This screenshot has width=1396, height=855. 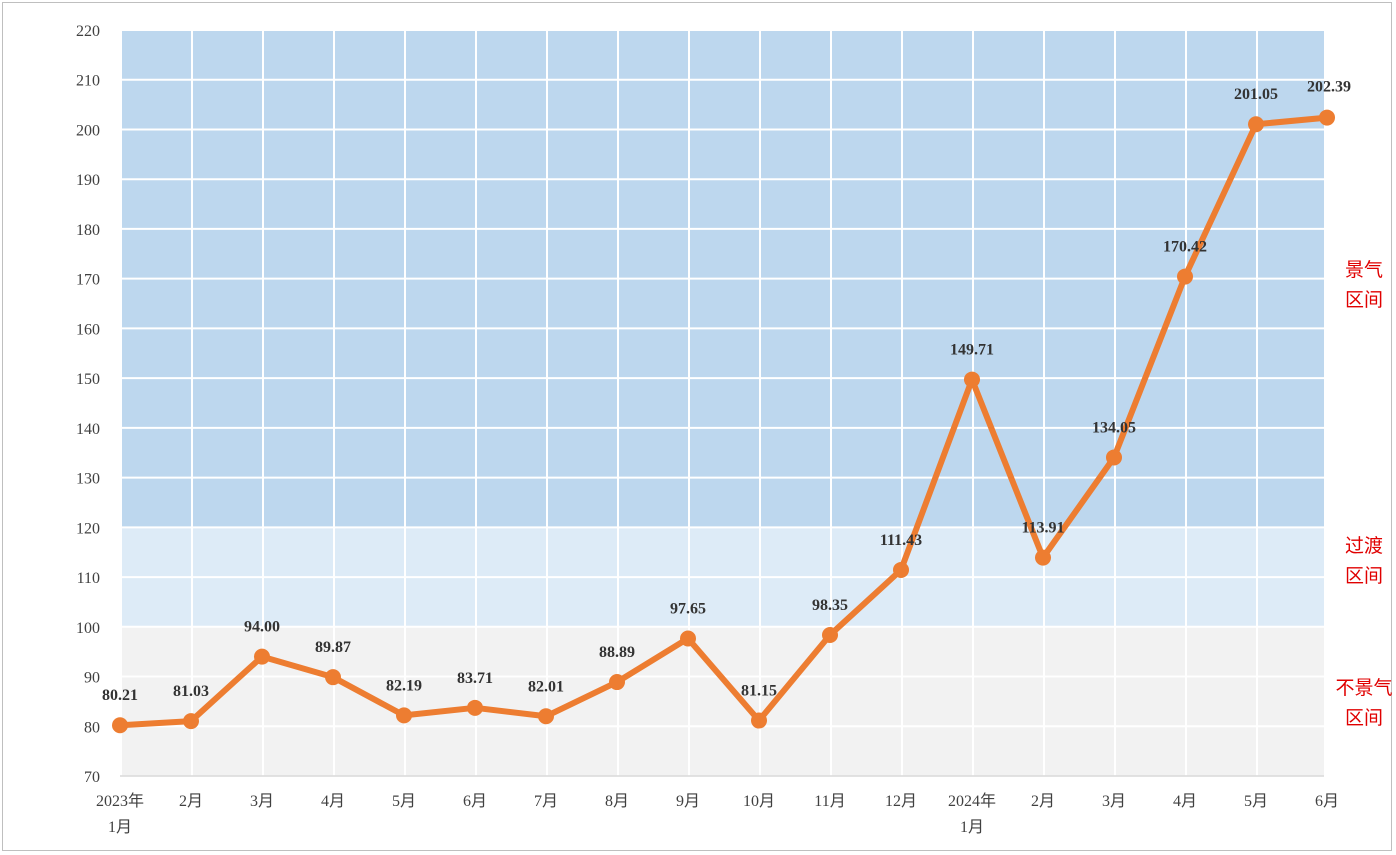 What do you see at coordinates (1364, 270) in the screenshot?
I see `zone-label-line: 景气` at bounding box center [1364, 270].